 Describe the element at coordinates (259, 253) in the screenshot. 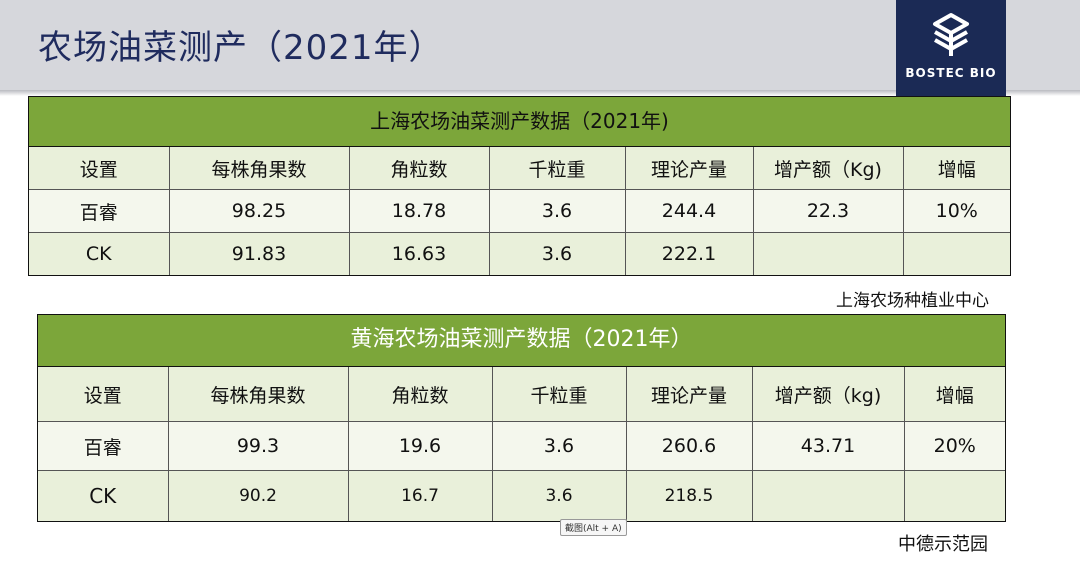

I see `table-cell: 91.83` at that location.